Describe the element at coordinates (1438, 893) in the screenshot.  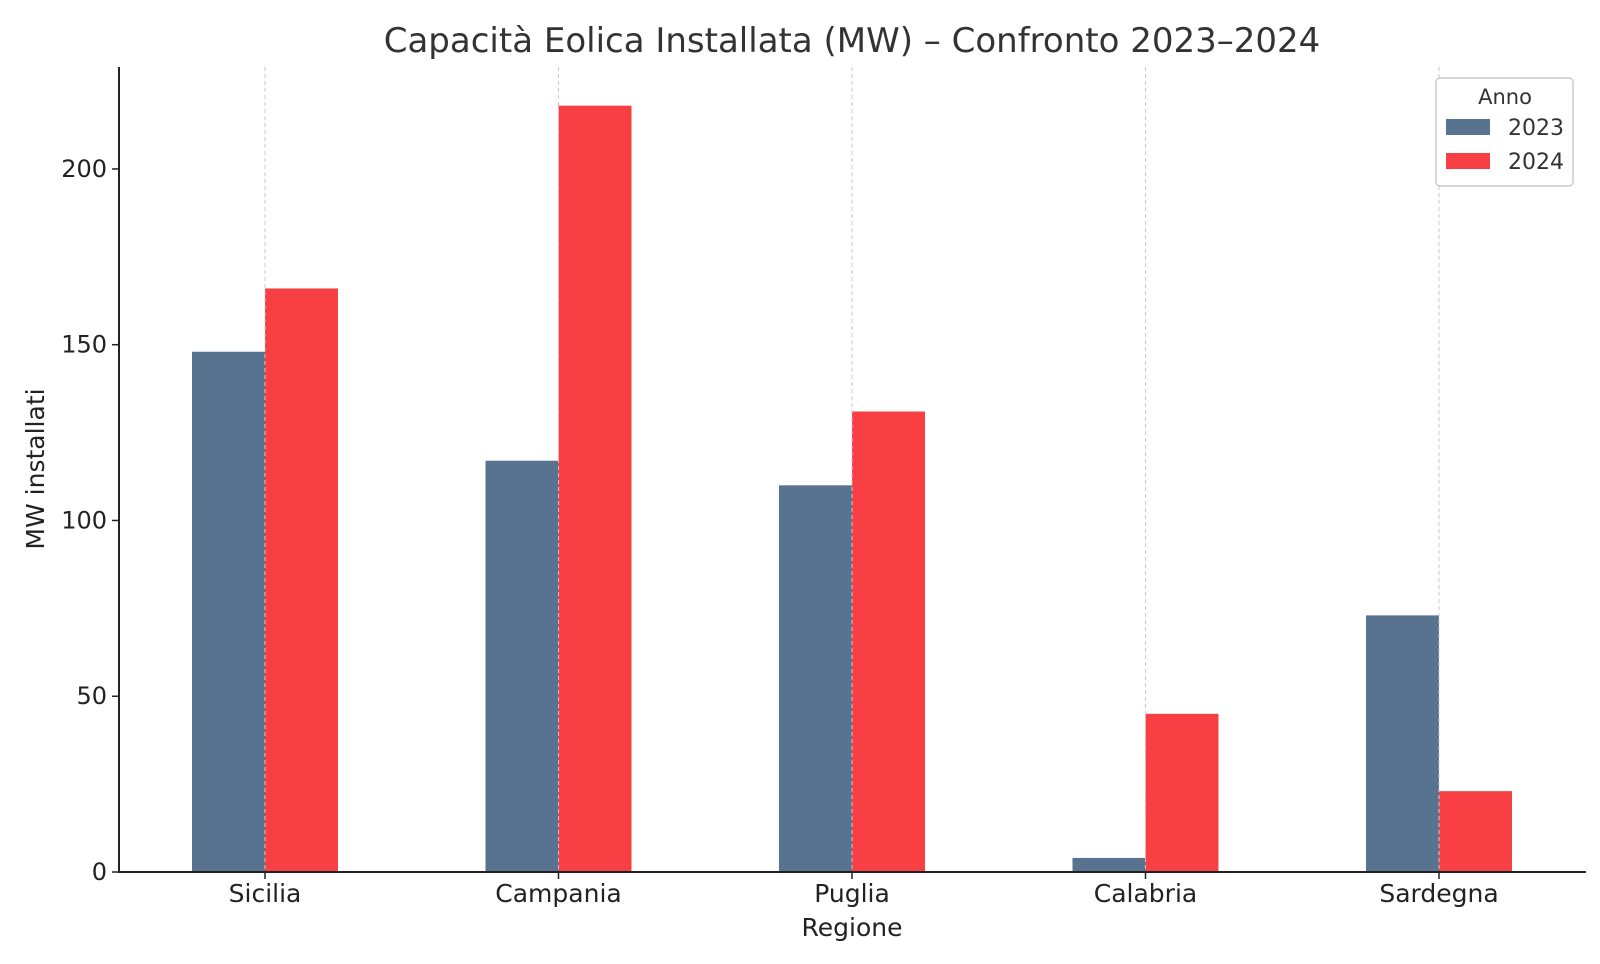
I see `x-tick-label: Sardegna` at that location.